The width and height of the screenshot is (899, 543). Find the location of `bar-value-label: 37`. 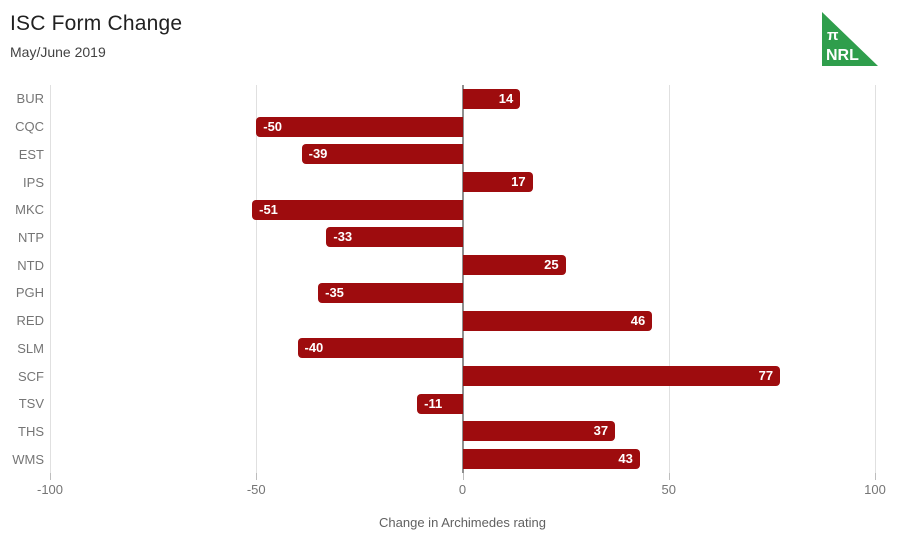

bar-value-label: 37 is located at coordinates (601, 431).